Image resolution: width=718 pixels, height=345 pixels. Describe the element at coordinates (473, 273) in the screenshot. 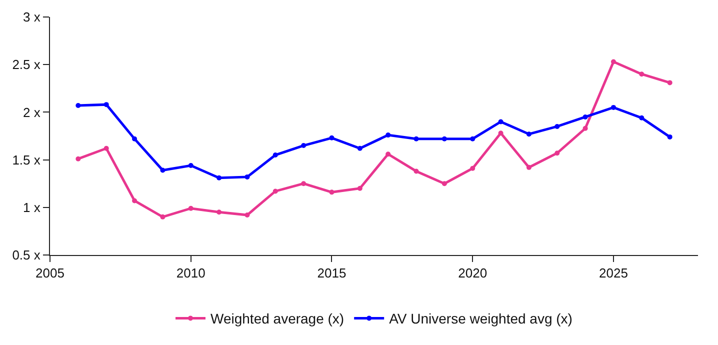

I see `x-tick-label: 2020` at that location.